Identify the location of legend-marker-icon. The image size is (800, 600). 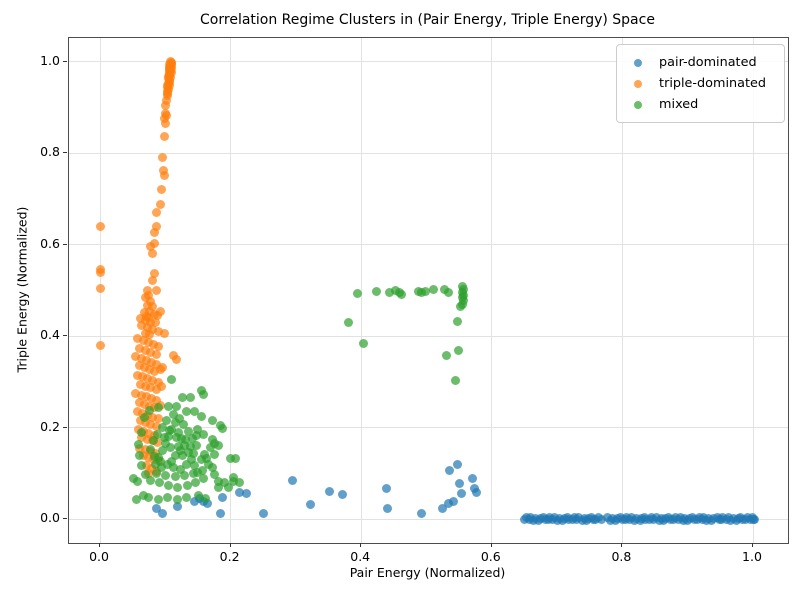
(638, 104).